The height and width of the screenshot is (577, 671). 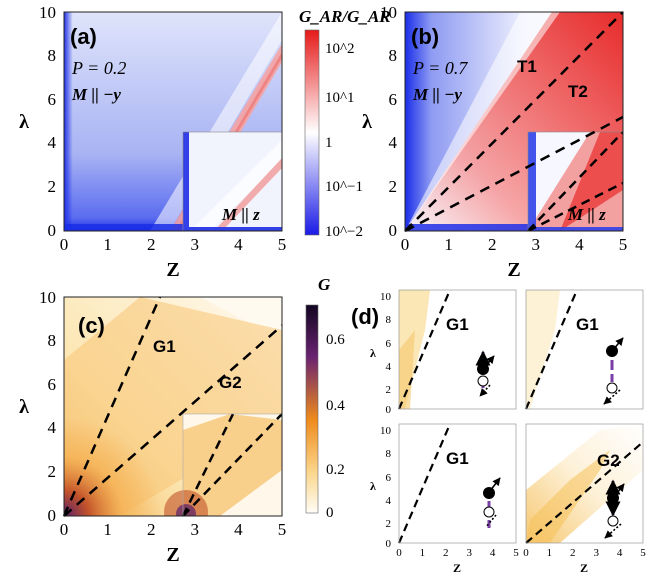 What do you see at coordinates (443, 352) in the screenshot?
I see `panel-d-subplot: G1 10 8 6 4 2 0 λ` at bounding box center [443, 352].